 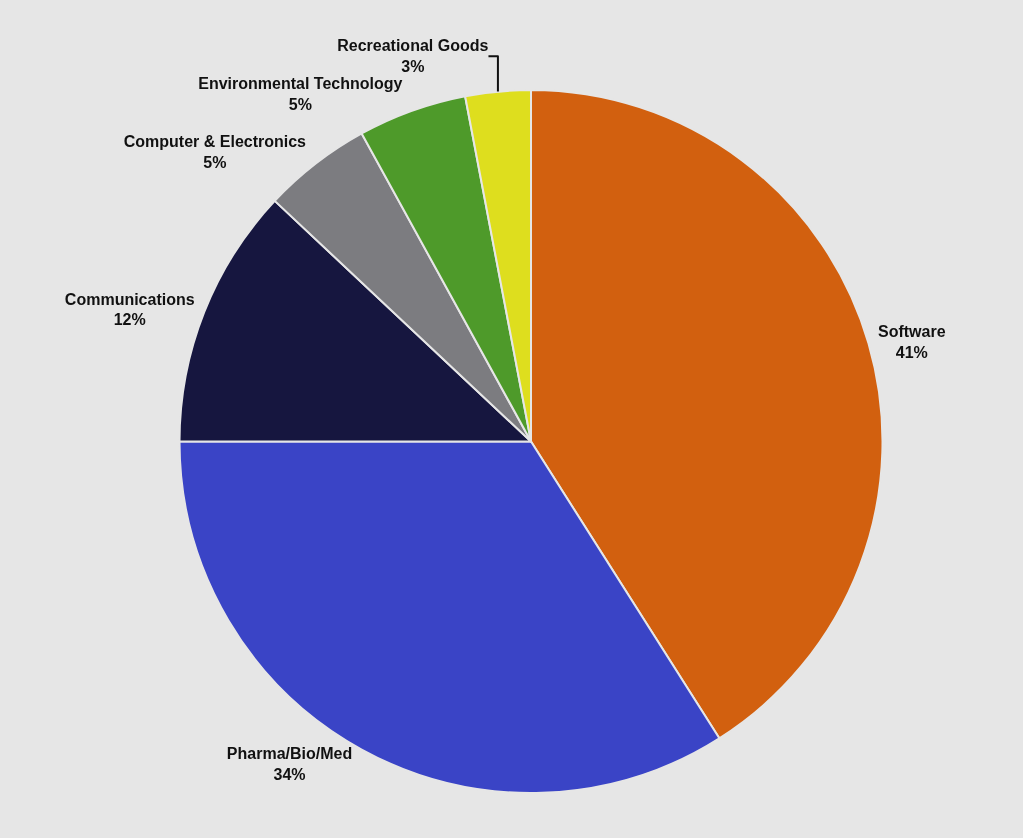 What do you see at coordinates (289, 754) in the screenshot?
I see `slice-label: Pharma/Bio/Med` at bounding box center [289, 754].